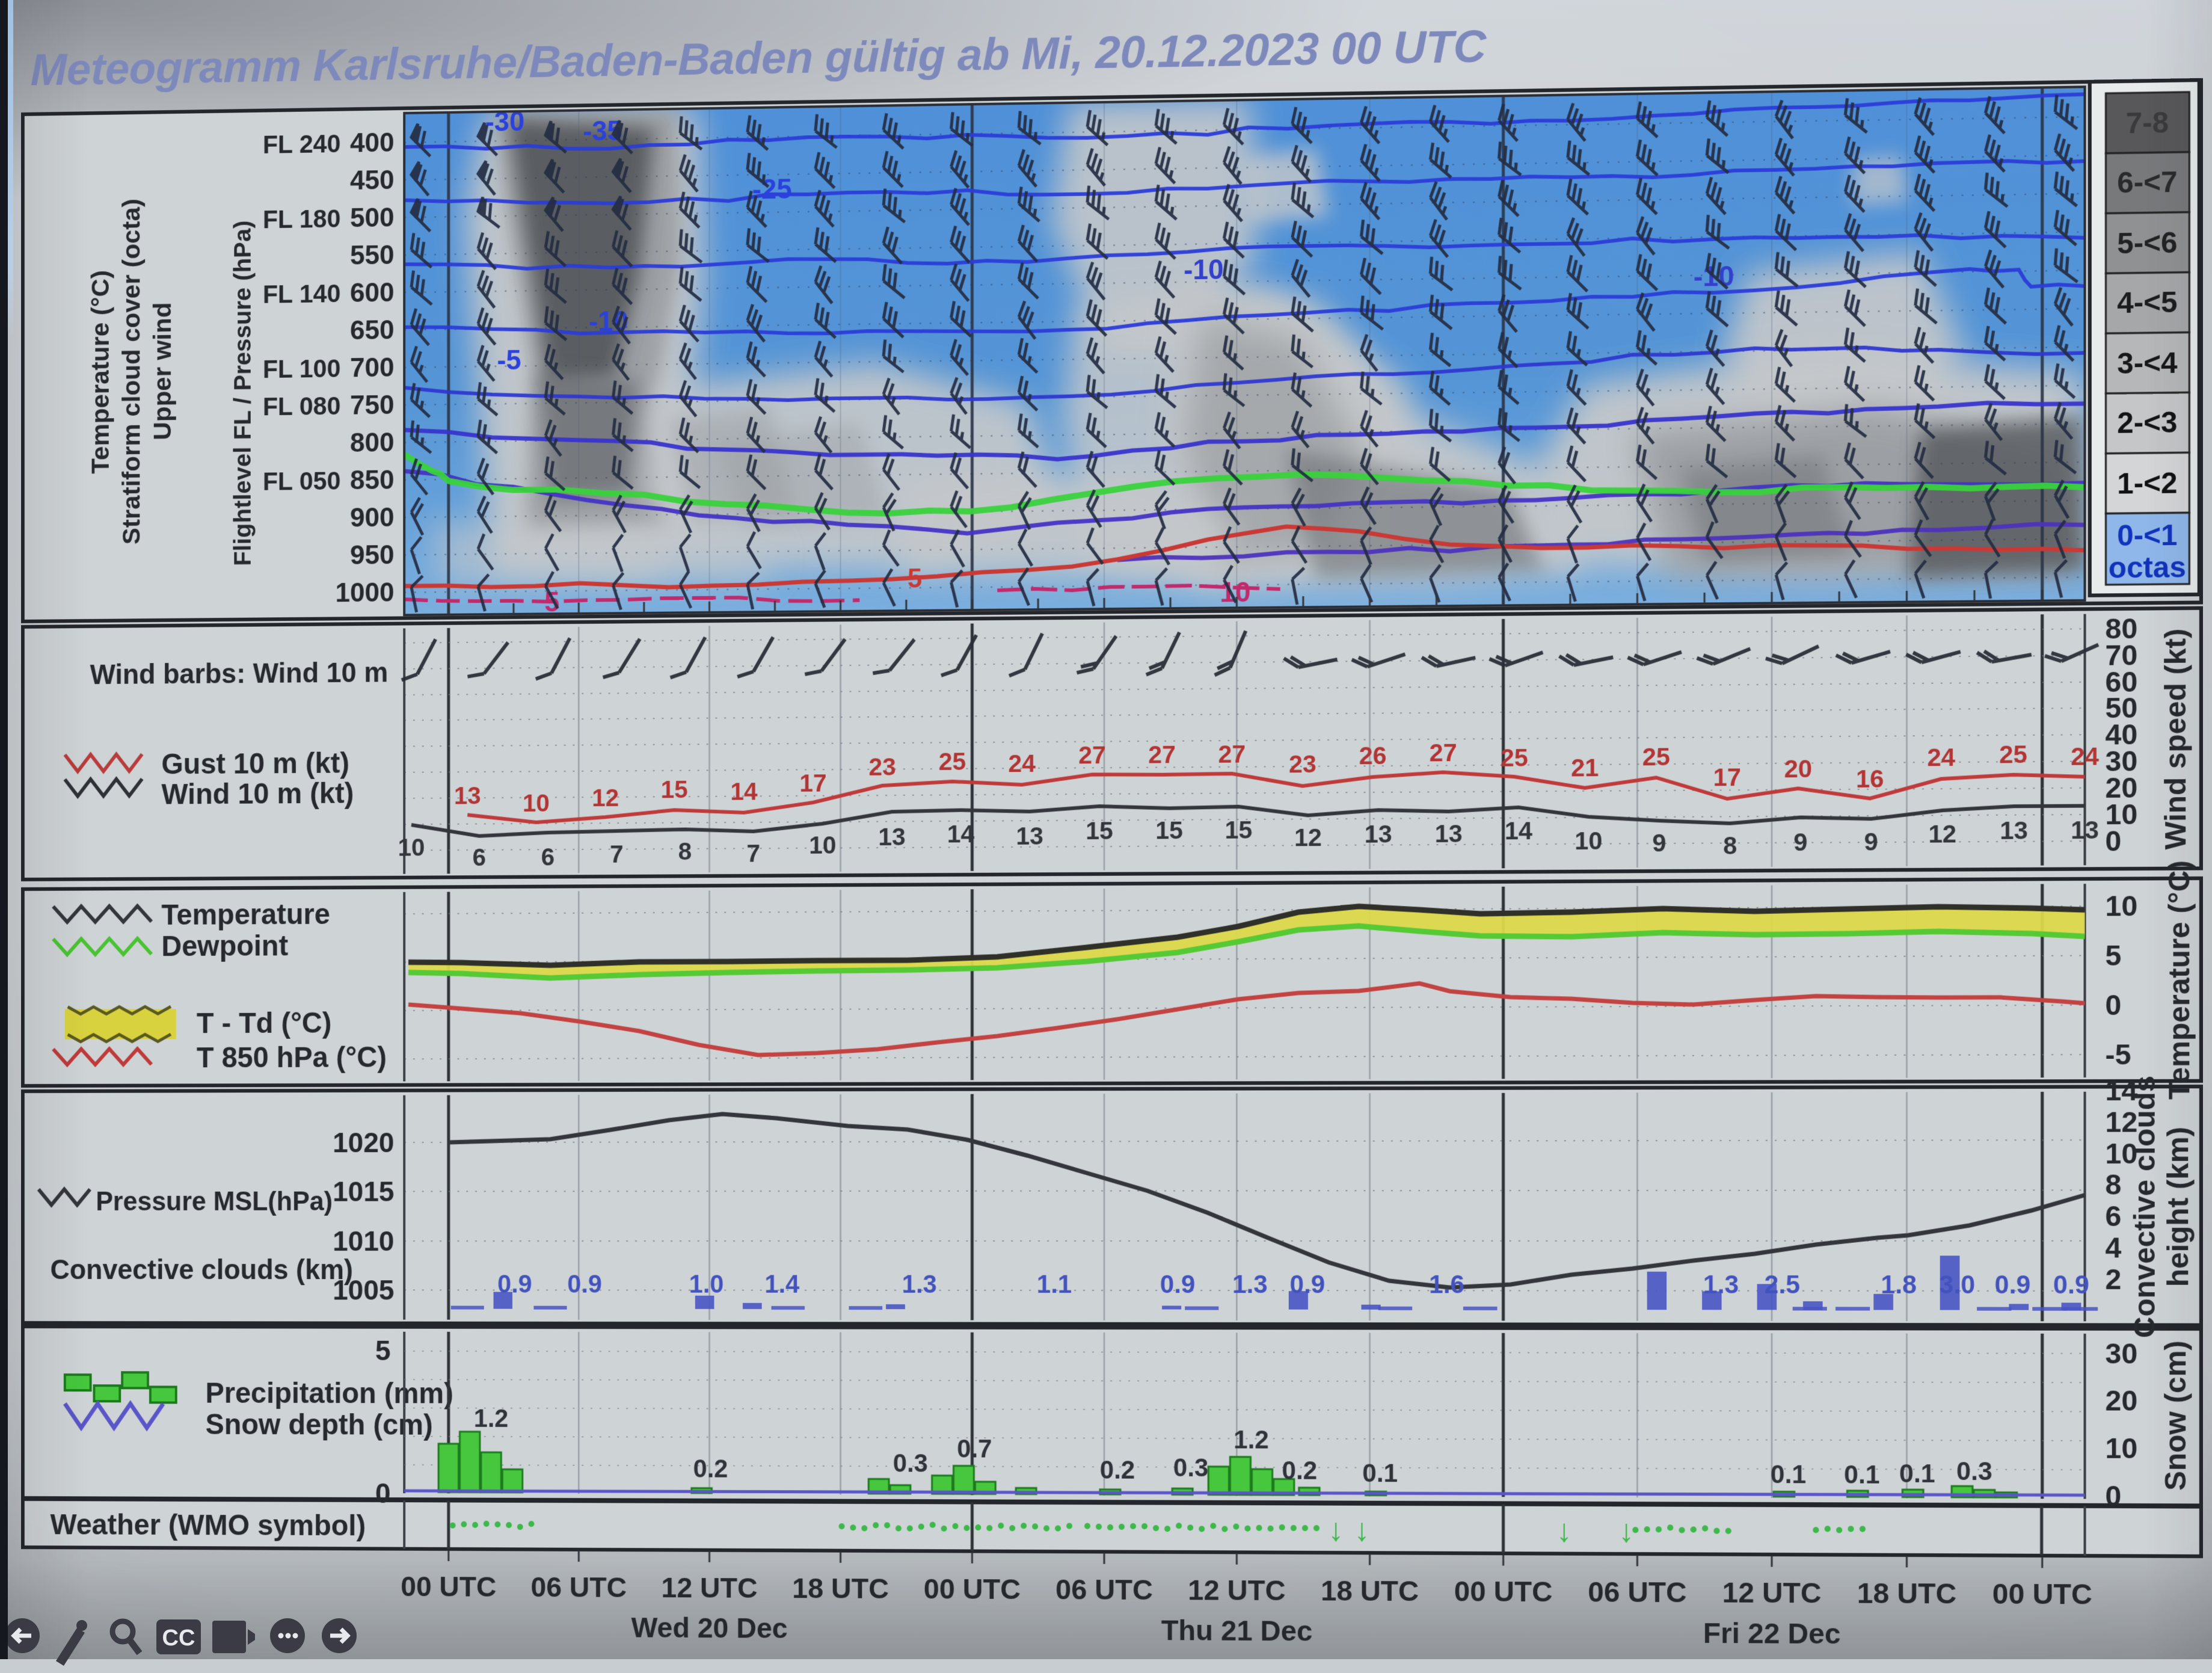 This screenshot has height=1673, width=2212. Describe the element at coordinates (2121, 1400) in the screenshot. I see `svg-text: 20` at that location.